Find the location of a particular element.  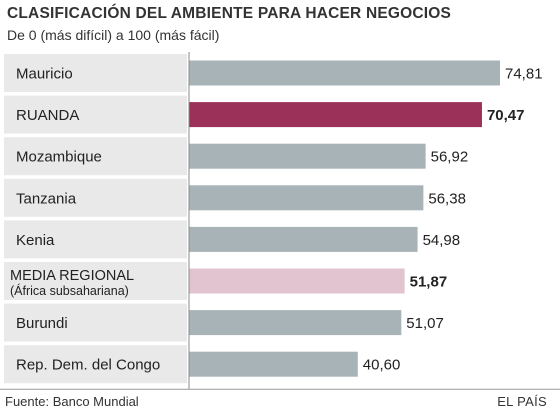

category-label: Mauricio is located at coordinates (44, 74).